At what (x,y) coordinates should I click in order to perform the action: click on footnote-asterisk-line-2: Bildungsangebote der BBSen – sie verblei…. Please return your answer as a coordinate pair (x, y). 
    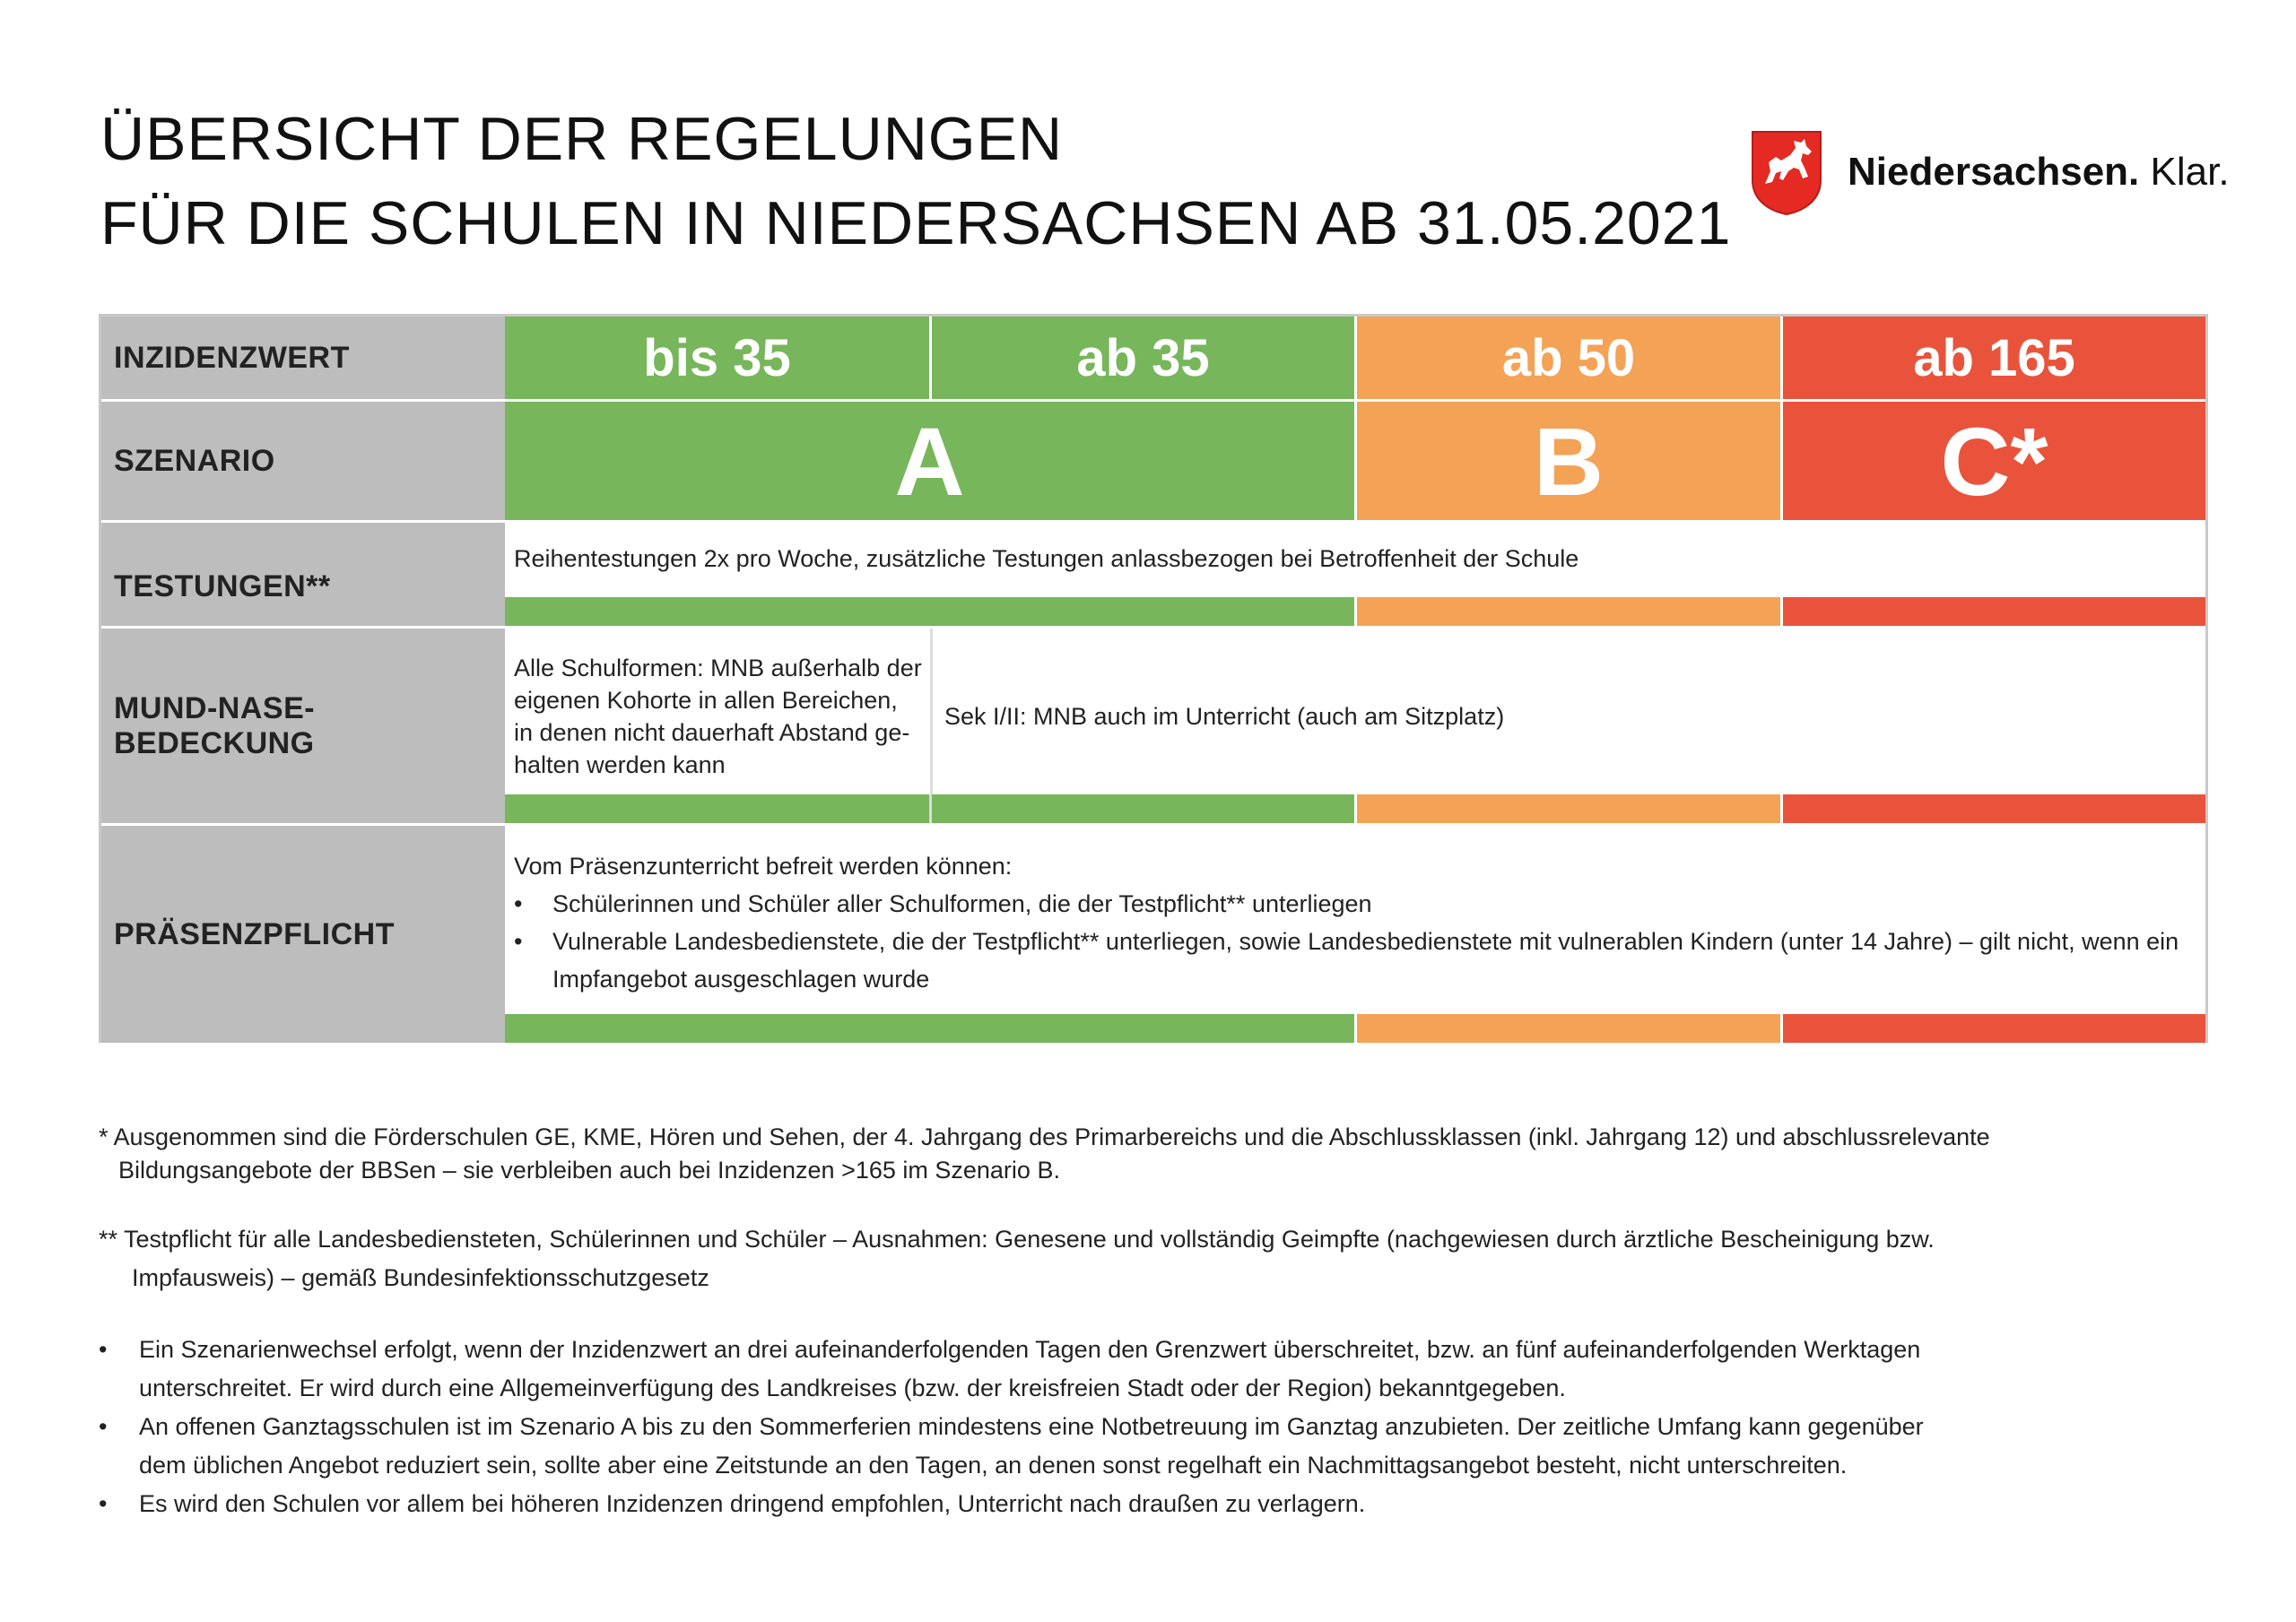
    Looking at the image, I should click on (589, 1170).